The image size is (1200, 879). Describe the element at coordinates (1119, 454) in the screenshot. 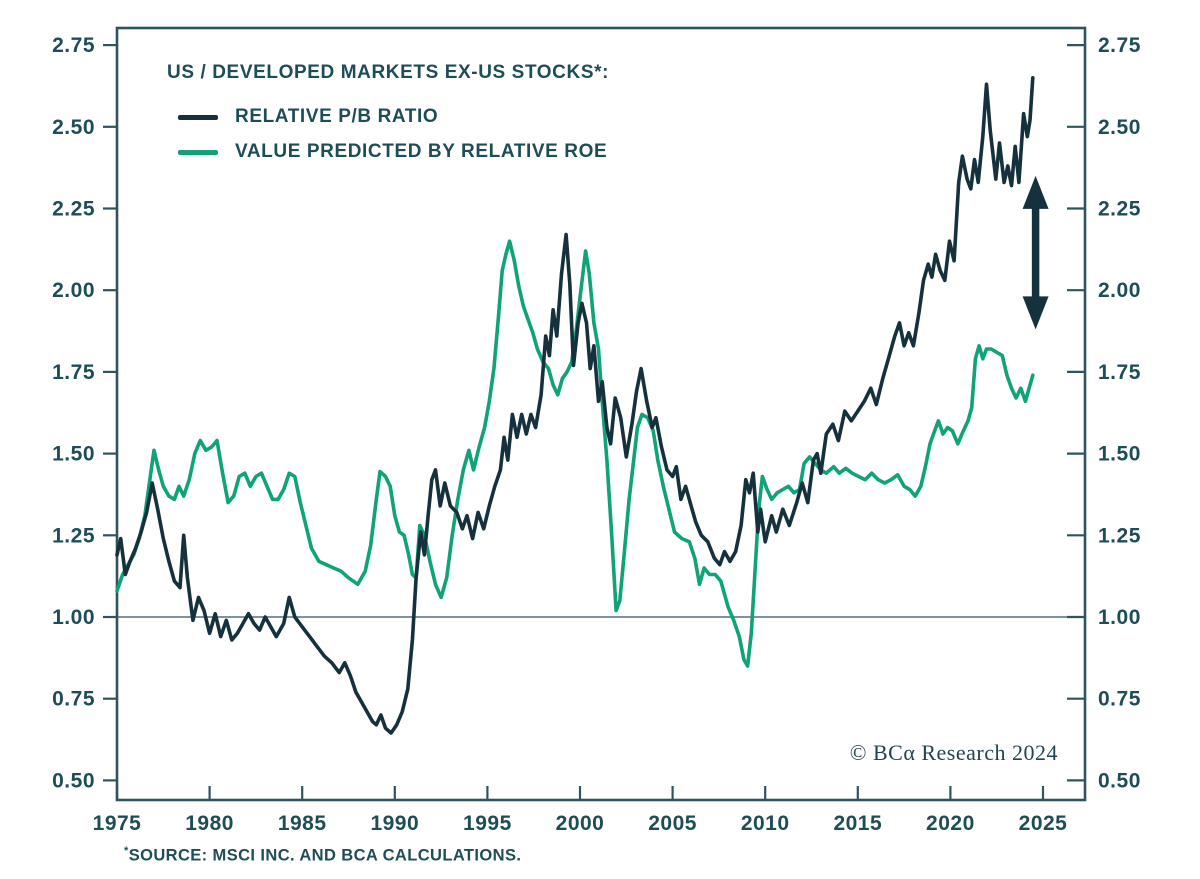

I see `y-tick-label-right: 1.50` at that location.